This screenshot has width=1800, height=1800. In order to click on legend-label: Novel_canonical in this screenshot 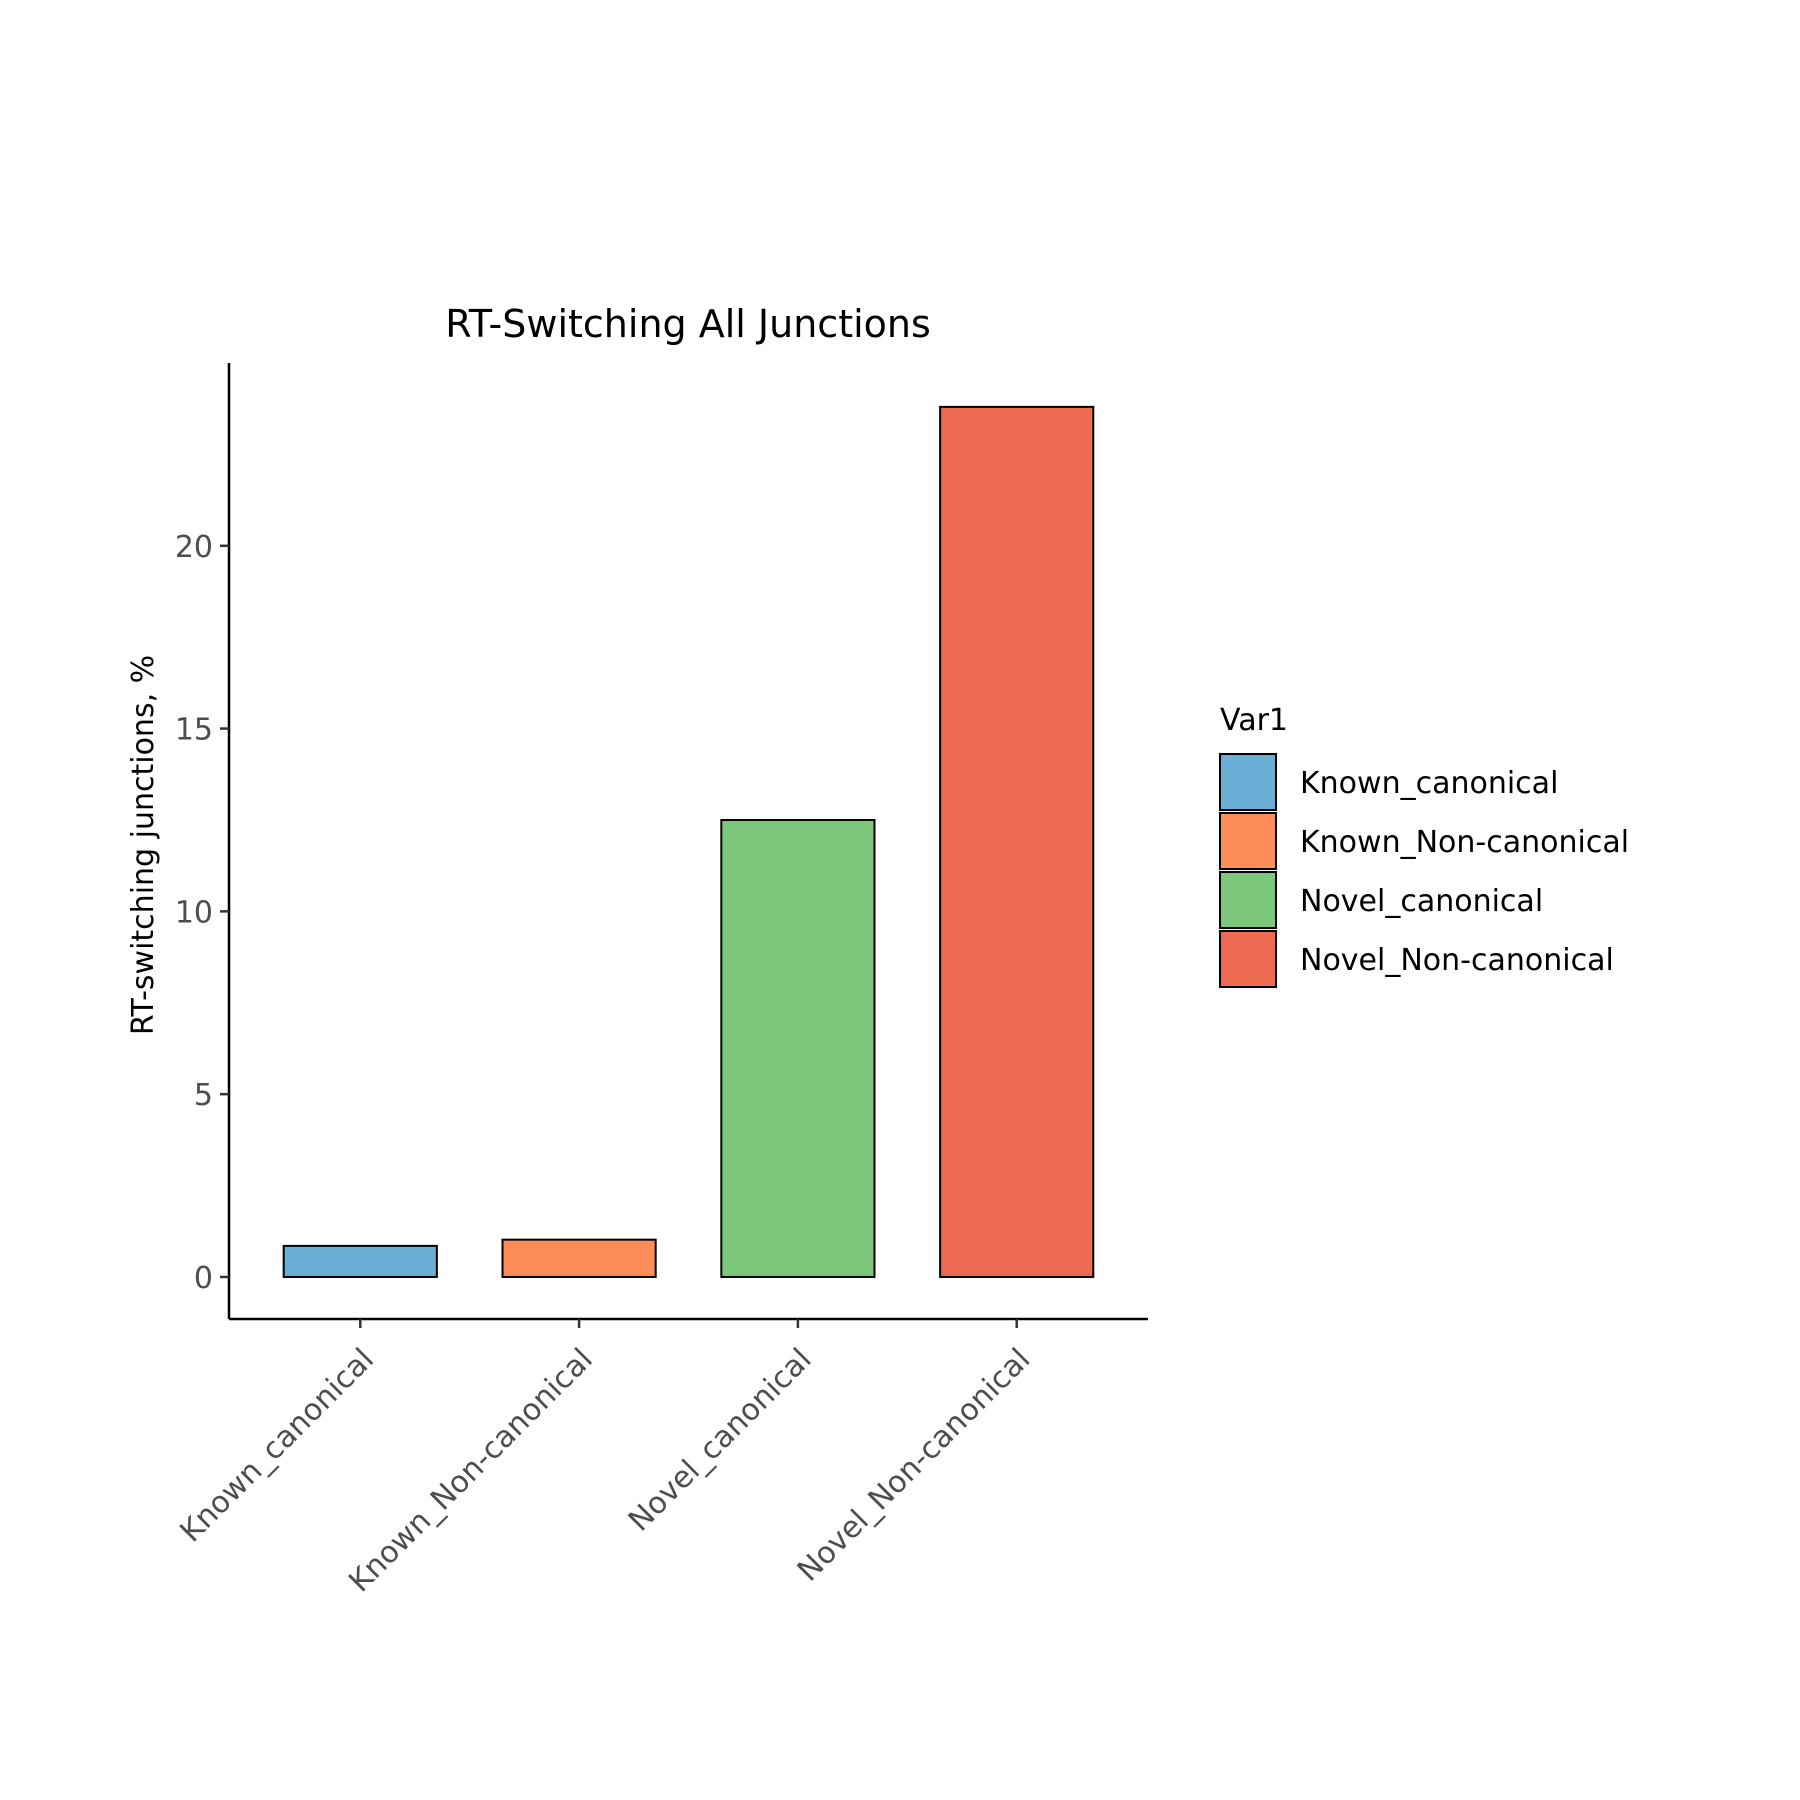, I will do `click(1421, 901)`.